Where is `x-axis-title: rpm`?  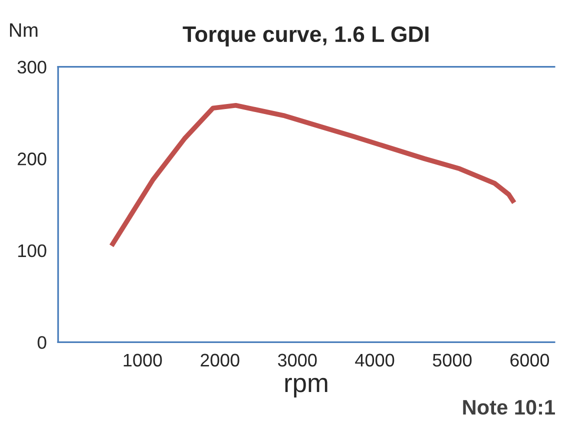 x-axis-title: rpm is located at coordinates (306, 388).